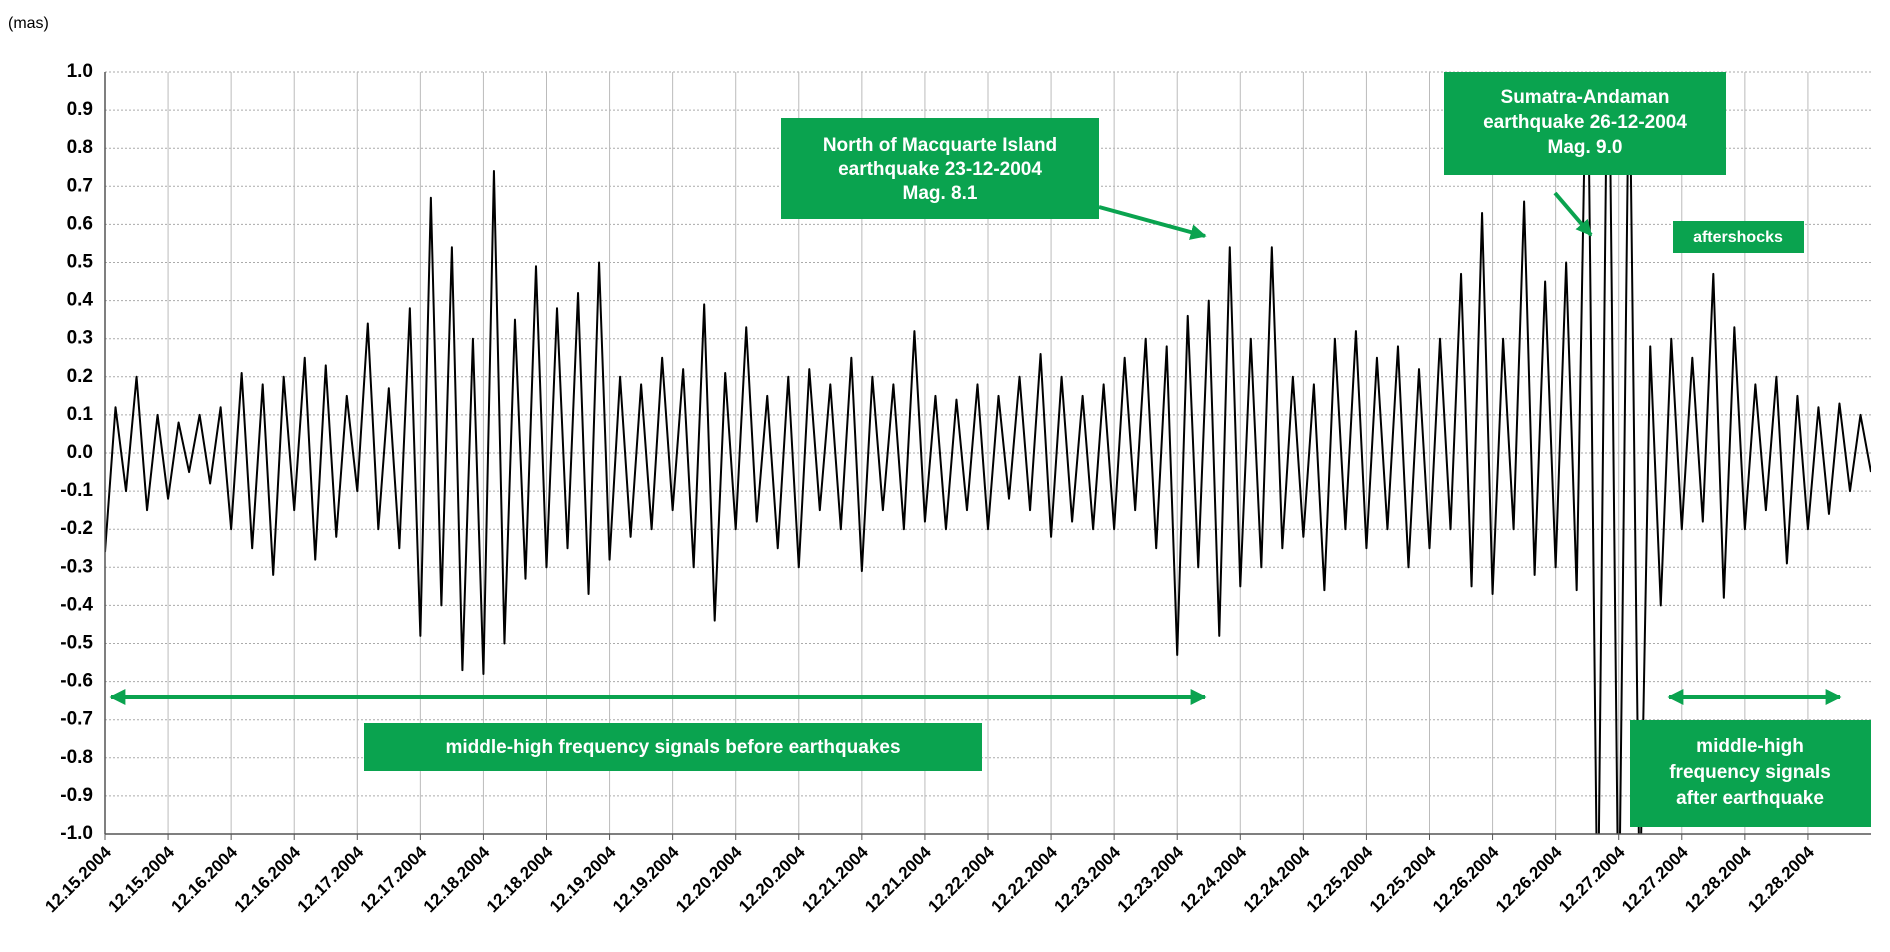 This screenshot has width=1890, height=952. I want to click on y-tick-label: -0.4, so click(76, 604).